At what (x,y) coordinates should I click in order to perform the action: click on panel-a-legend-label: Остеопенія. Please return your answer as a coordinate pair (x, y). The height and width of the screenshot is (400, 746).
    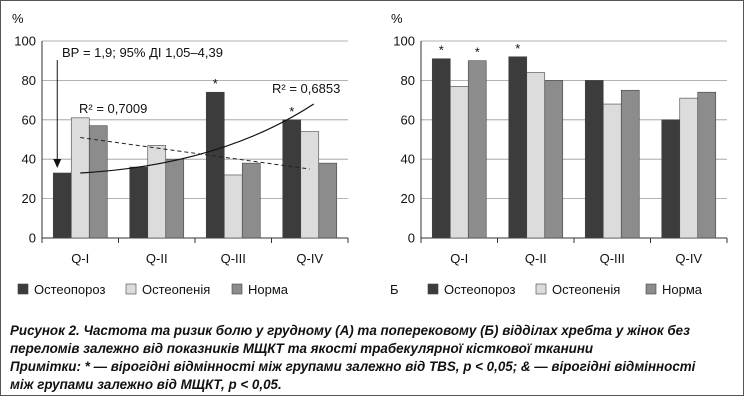
    Looking at the image, I should click on (176, 289).